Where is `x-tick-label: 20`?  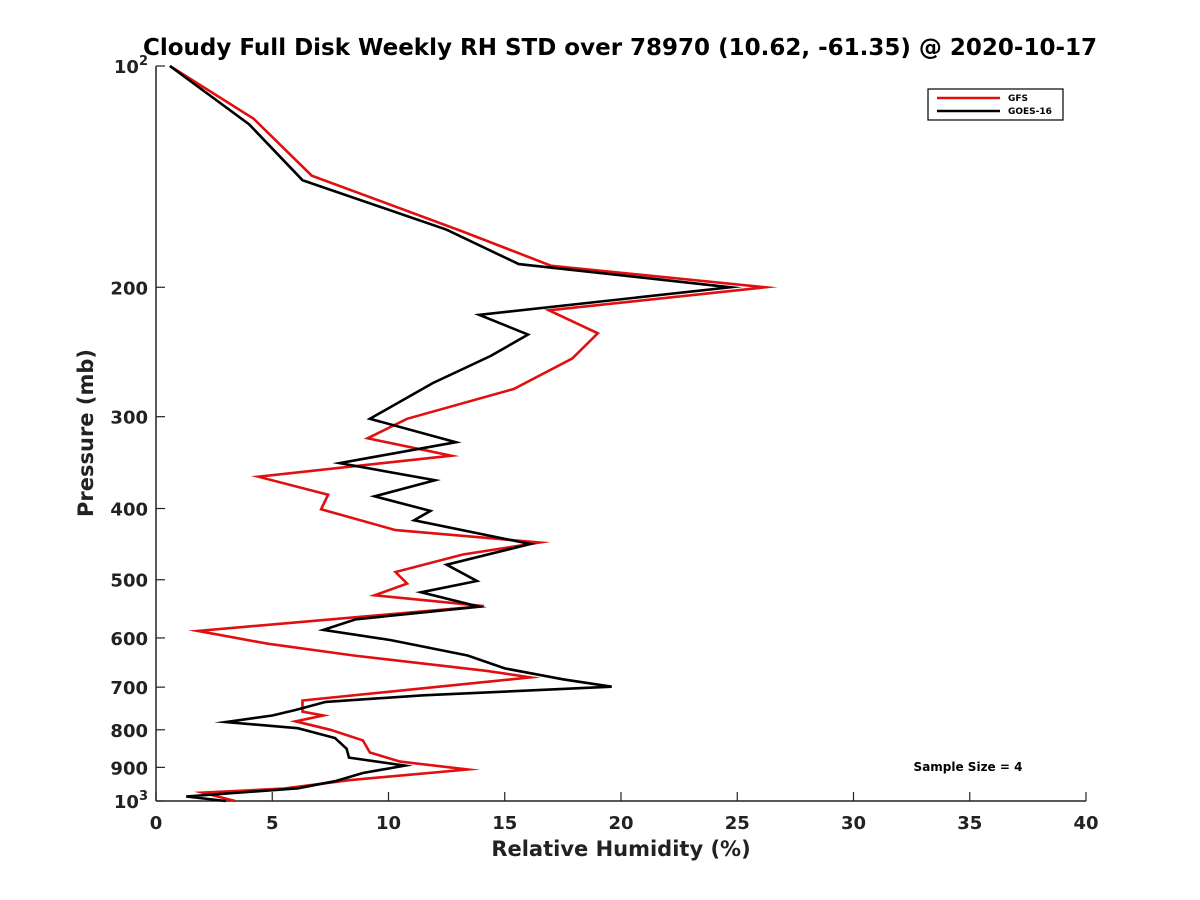
x-tick-label: 20 is located at coordinates (620, 823).